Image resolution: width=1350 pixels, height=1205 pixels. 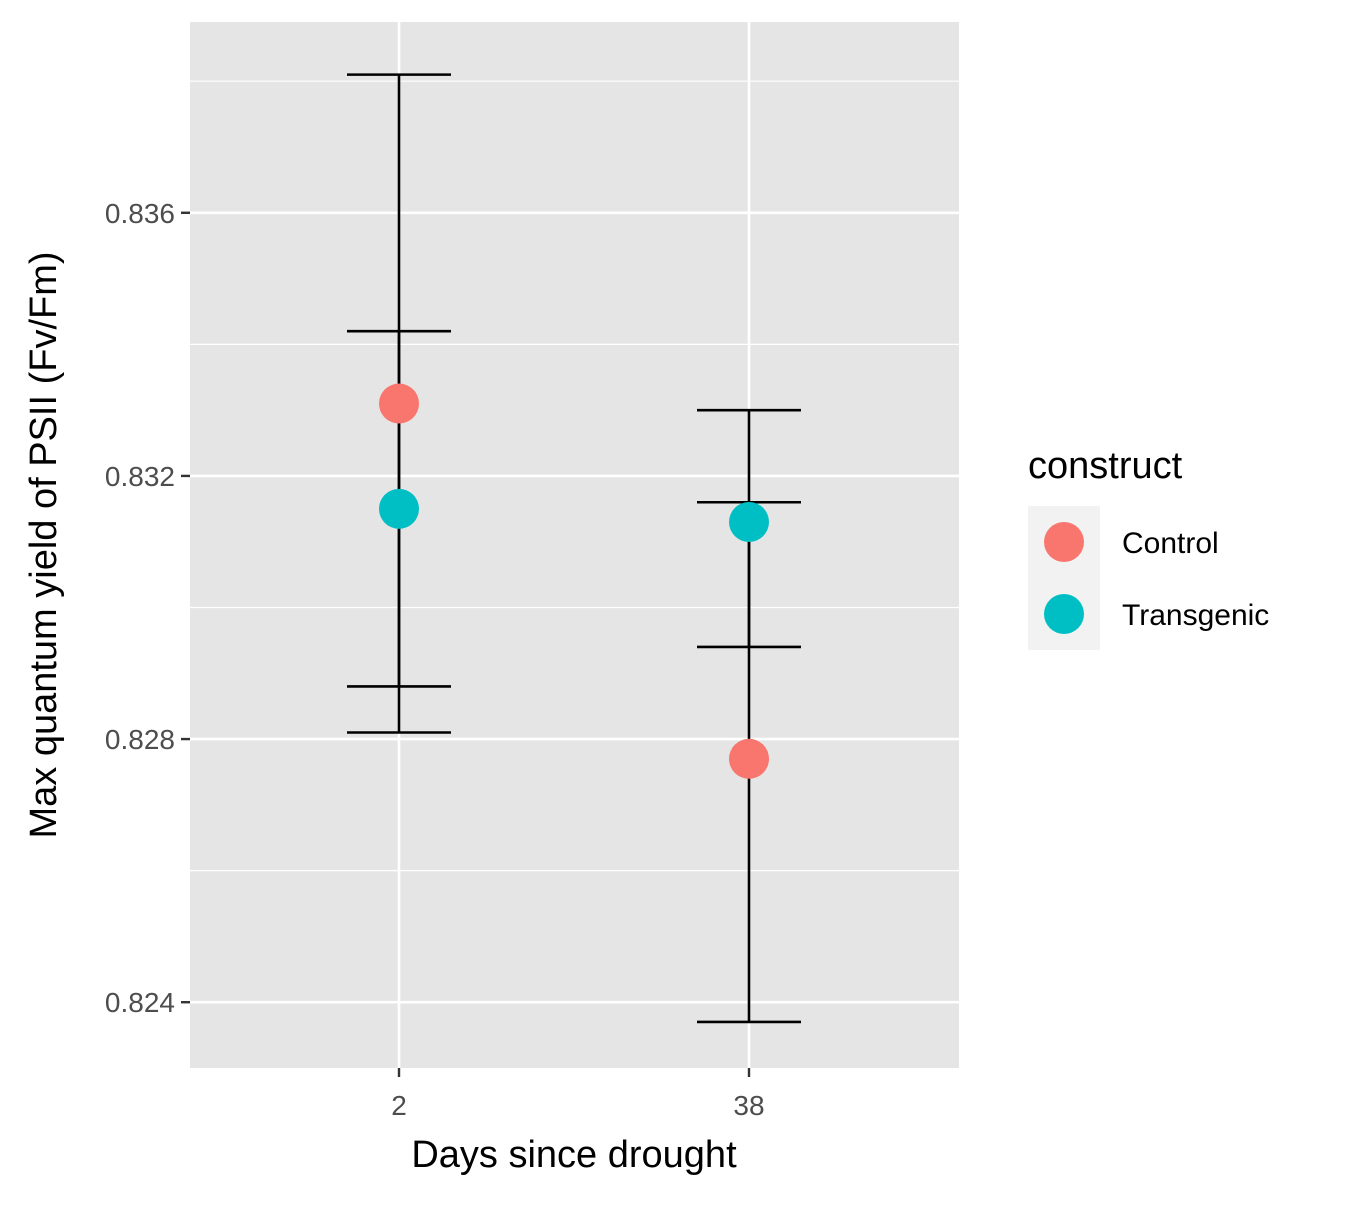 What do you see at coordinates (147, 608) in the screenshot?
I see `y-axis-ticks: 0.824 0.828 0.832 0.836` at bounding box center [147, 608].